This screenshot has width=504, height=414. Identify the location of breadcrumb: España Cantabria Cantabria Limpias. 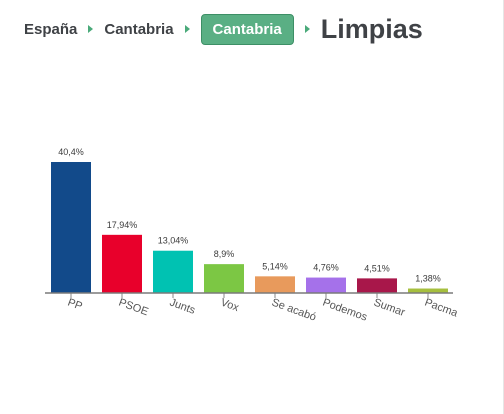
(223, 29).